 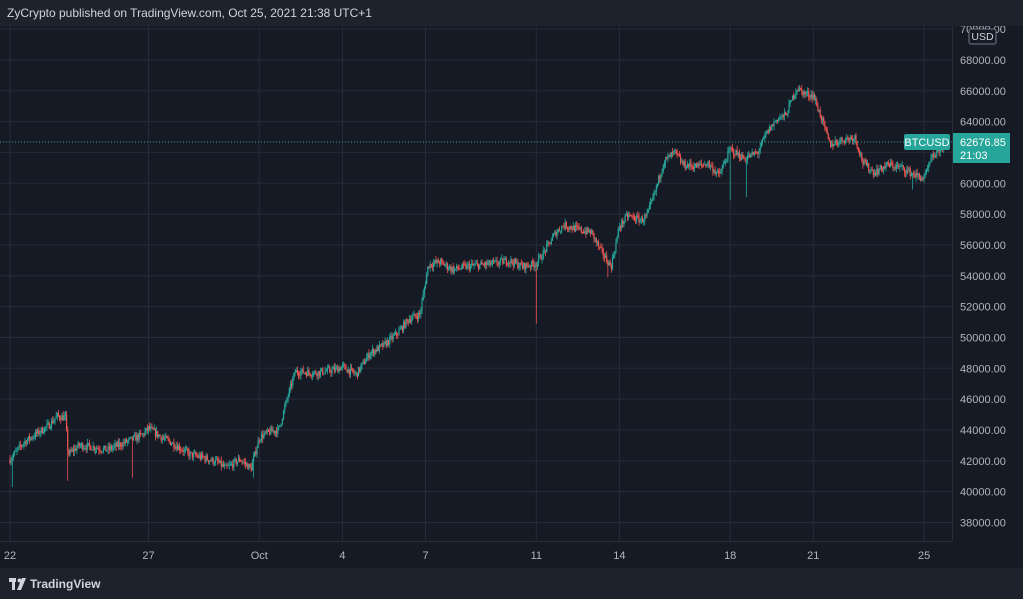 I want to click on currency-label-bg, so click(x=982, y=36).